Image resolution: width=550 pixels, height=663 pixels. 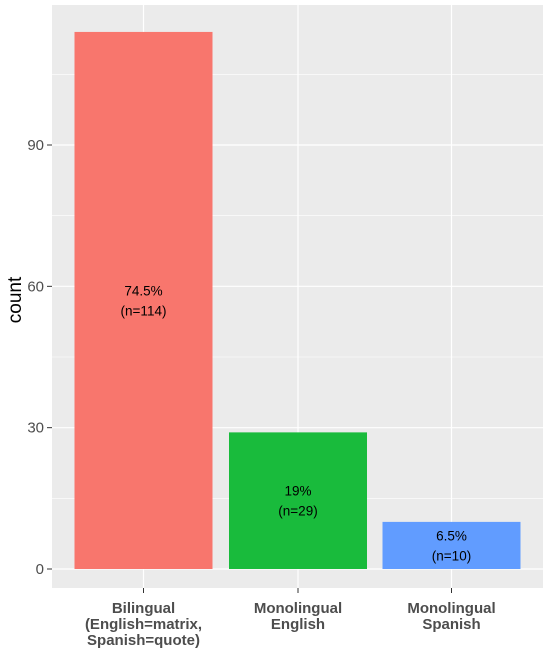 What do you see at coordinates (143, 290) in the screenshot?
I see `bar-data-label: 74.5%` at bounding box center [143, 290].